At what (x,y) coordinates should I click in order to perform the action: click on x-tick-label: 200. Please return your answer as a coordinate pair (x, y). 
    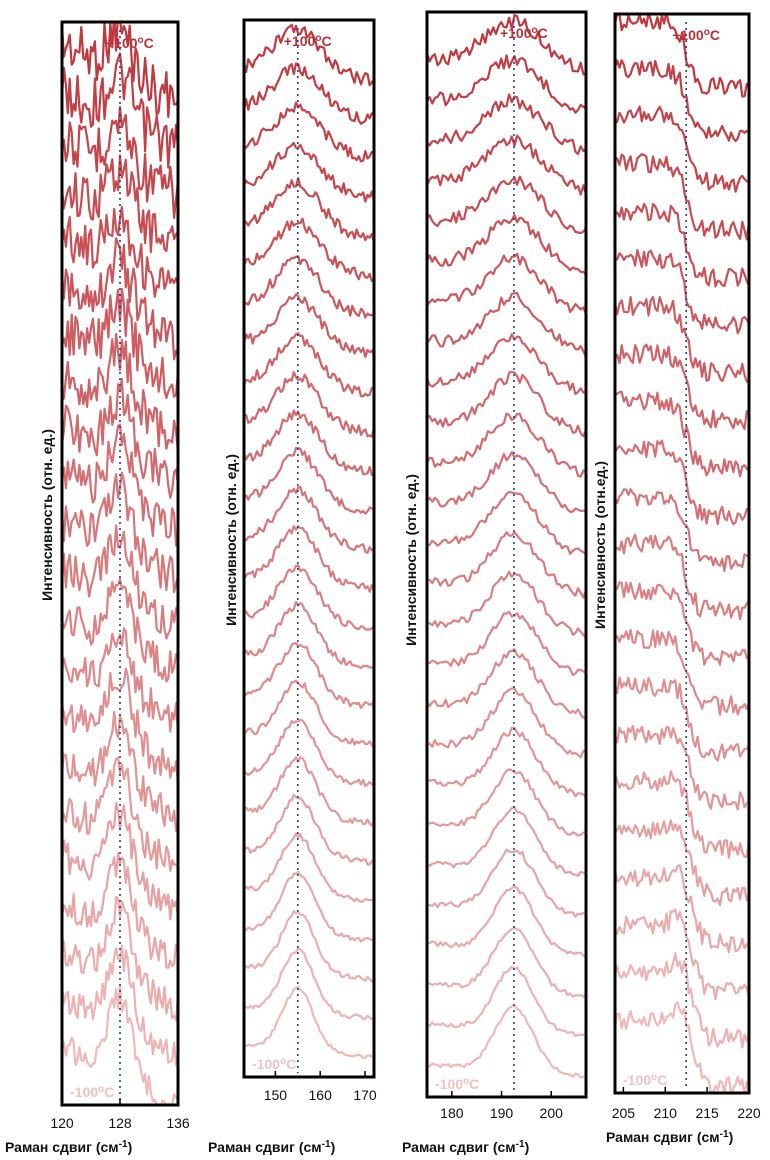
    Looking at the image, I should click on (552, 1113).